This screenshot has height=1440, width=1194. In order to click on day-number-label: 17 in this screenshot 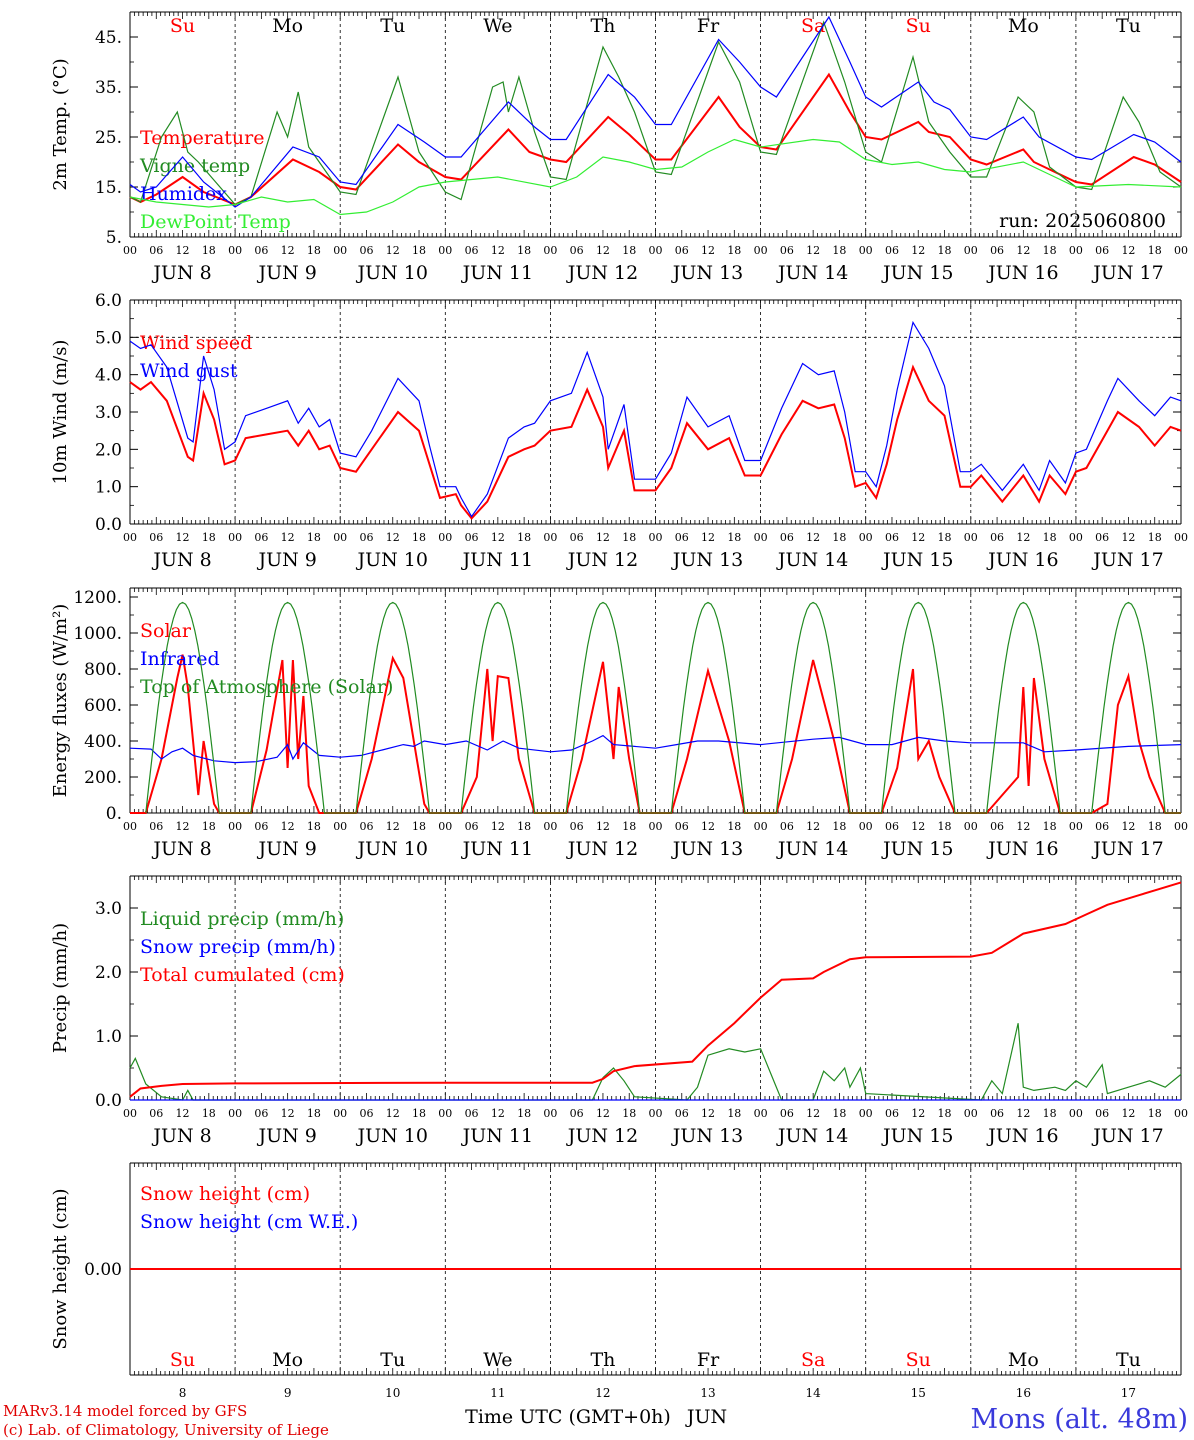, I will do `click(1128, 1393)`.